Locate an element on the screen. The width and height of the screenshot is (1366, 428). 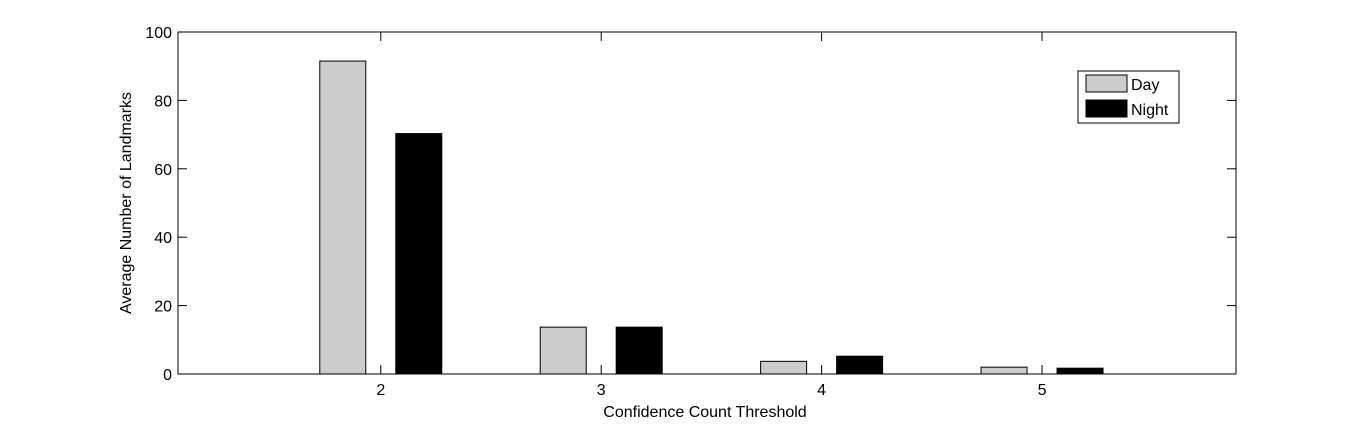
legend: Day Night is located at coordinates (1128, 97).